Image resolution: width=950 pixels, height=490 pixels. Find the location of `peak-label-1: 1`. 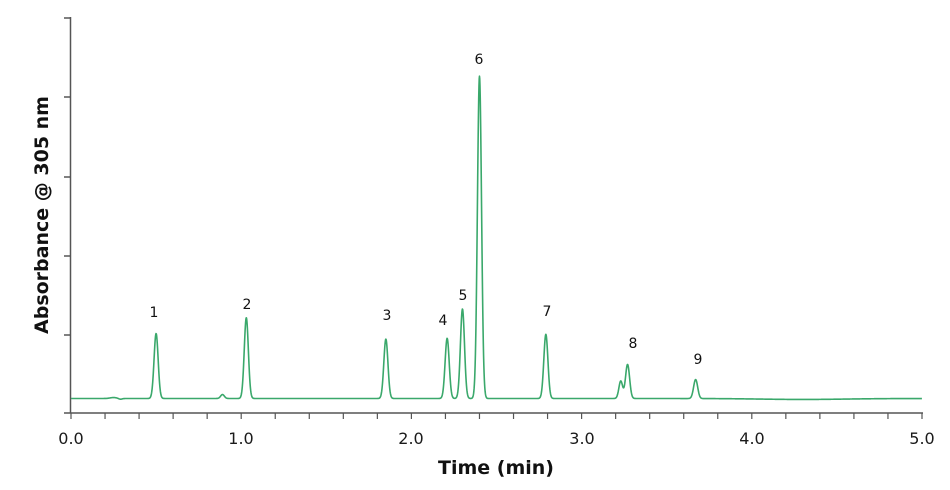

peak-label-1: 1 is located at coordinates (154, 313).